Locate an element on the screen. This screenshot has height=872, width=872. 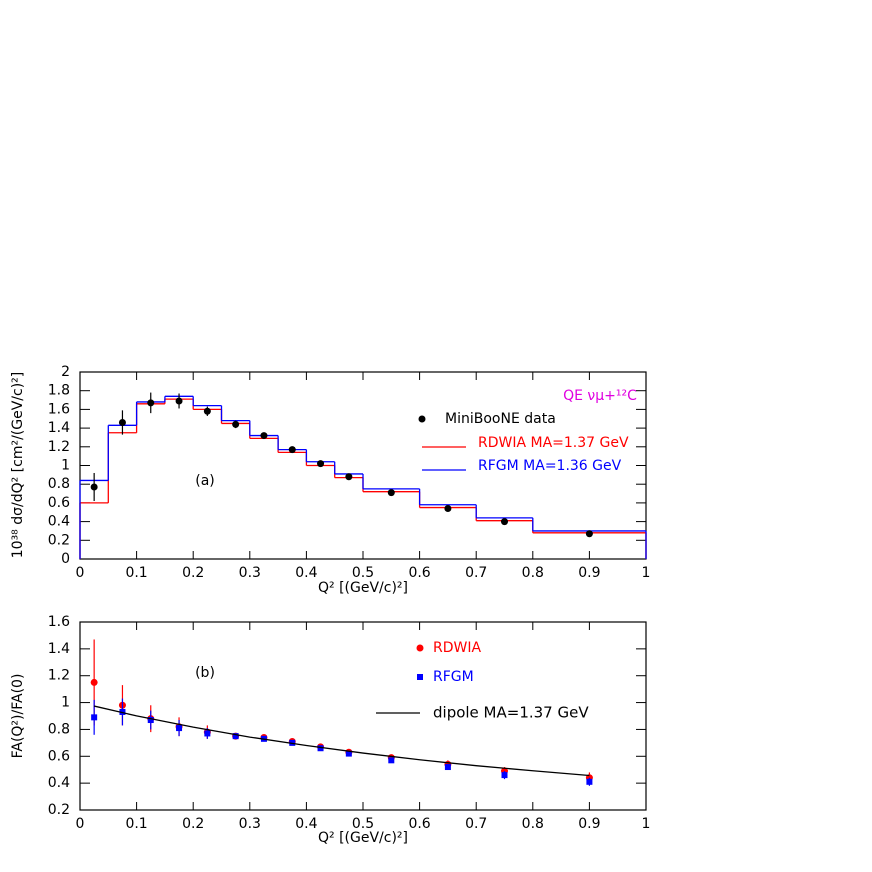
annotation: QE νμ+¹²C is located at coordinates (600, 396).